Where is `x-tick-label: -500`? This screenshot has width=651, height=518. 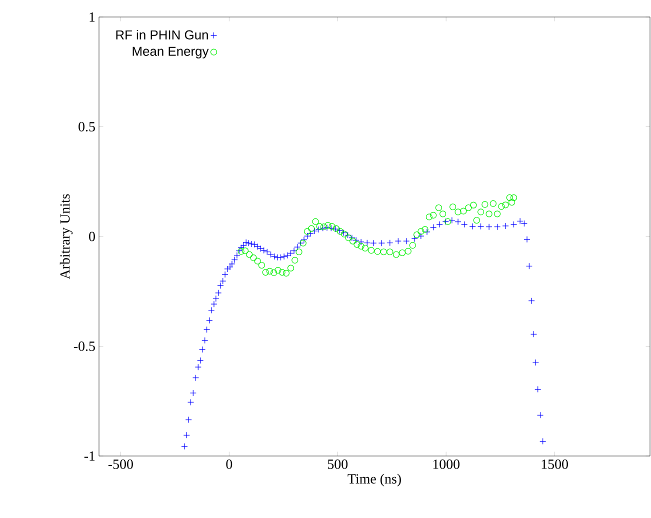
x-tick-label: -500 is located at coordinates (120, 464).